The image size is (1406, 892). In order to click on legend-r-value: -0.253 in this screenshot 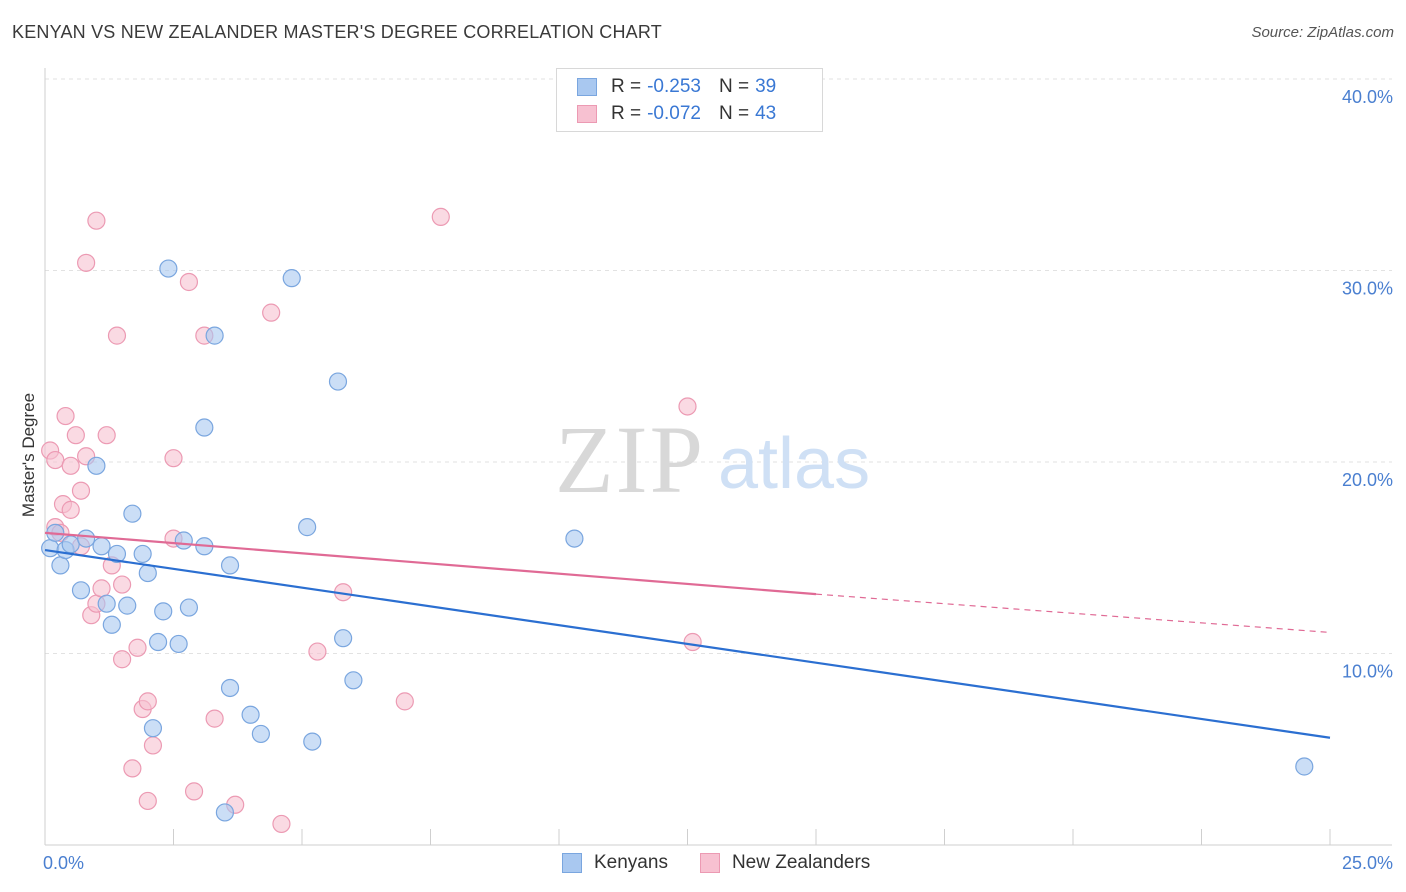, I will do `click(674, 86)`.